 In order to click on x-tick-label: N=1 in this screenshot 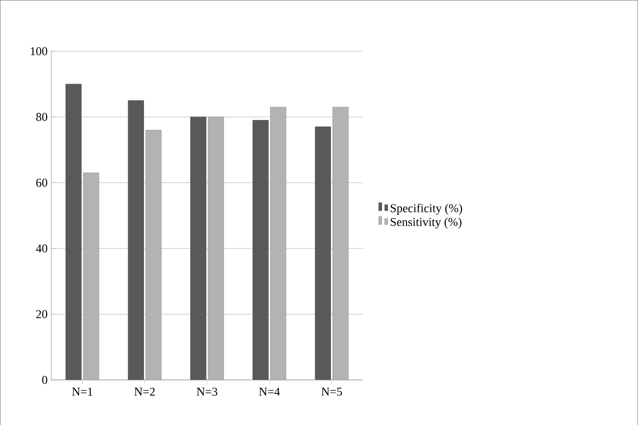, I will do `click(82, 391)`.